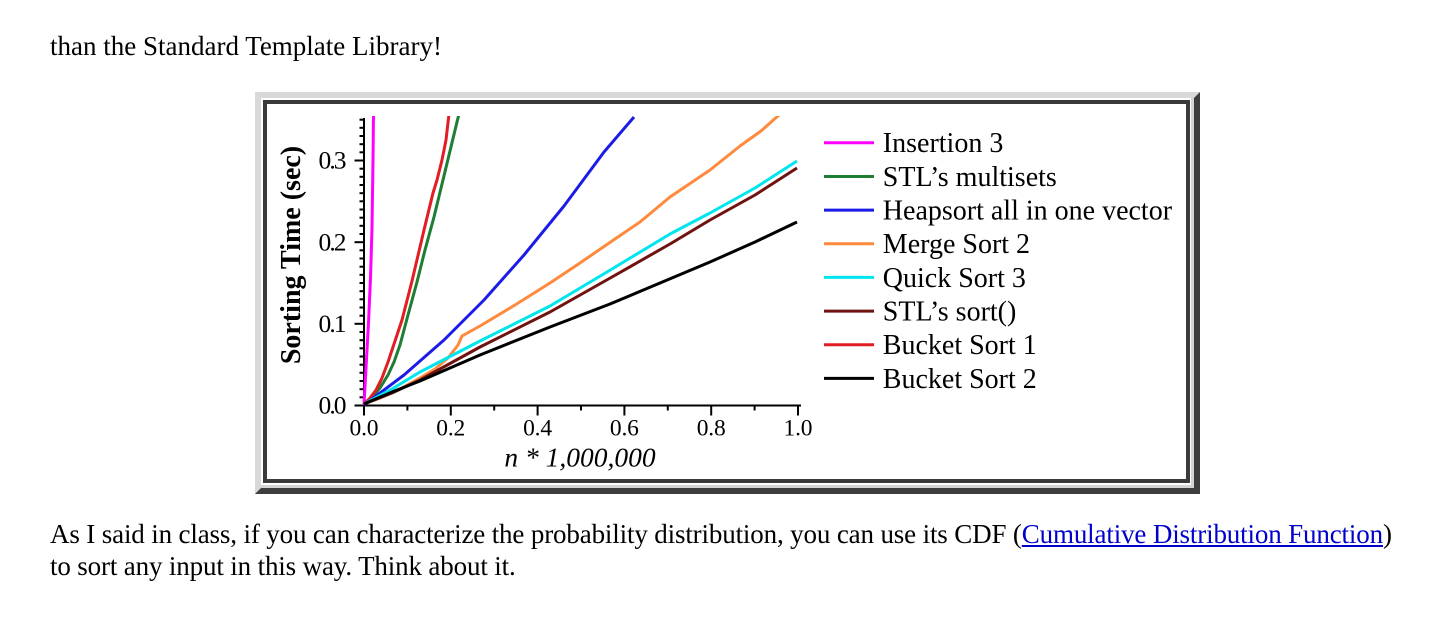 This screenshot has width=1440, height=622. What do you see at coordinates (960, 379) in the screenshot?
I see `svg-text: Bucket Sort 2` at bounding box center [960, 379].